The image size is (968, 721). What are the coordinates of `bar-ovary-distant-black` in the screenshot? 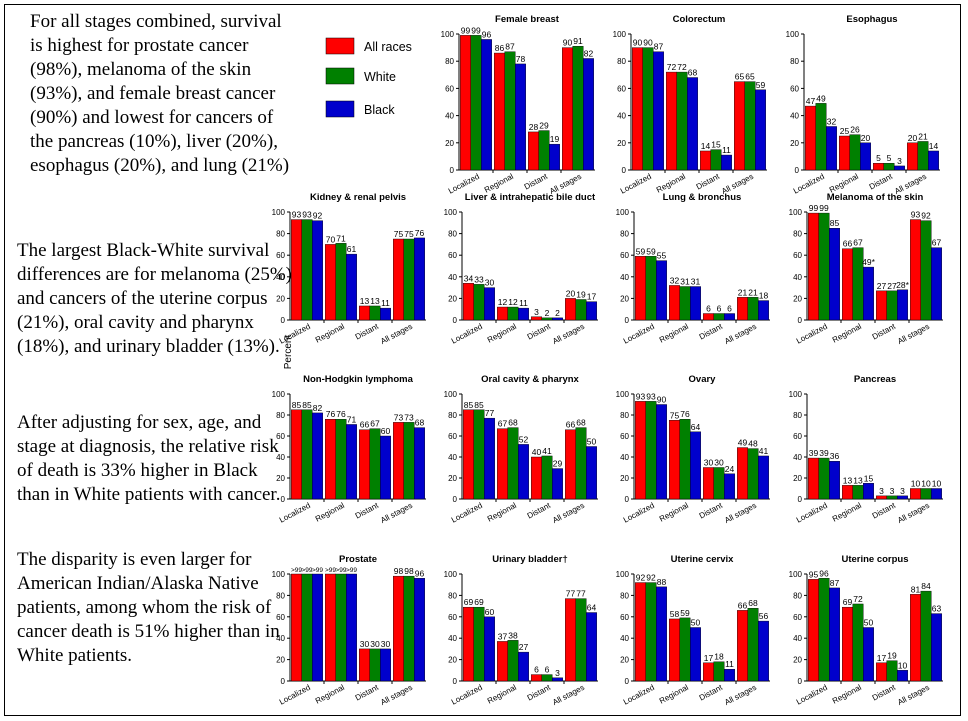 It's located at (729, 486).